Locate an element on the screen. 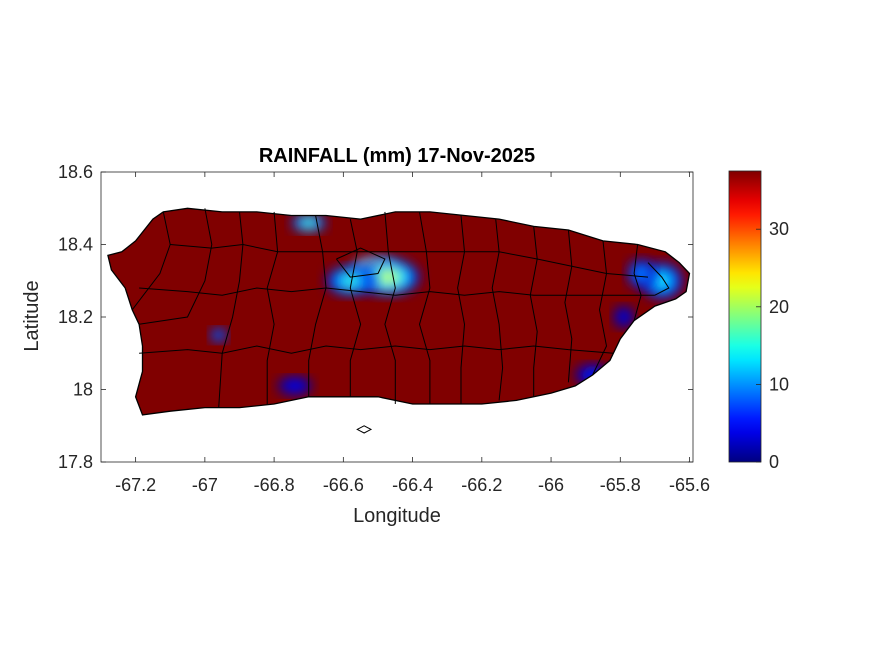  colorbar-tick-label: 20 is located at coordinates (779, 307).